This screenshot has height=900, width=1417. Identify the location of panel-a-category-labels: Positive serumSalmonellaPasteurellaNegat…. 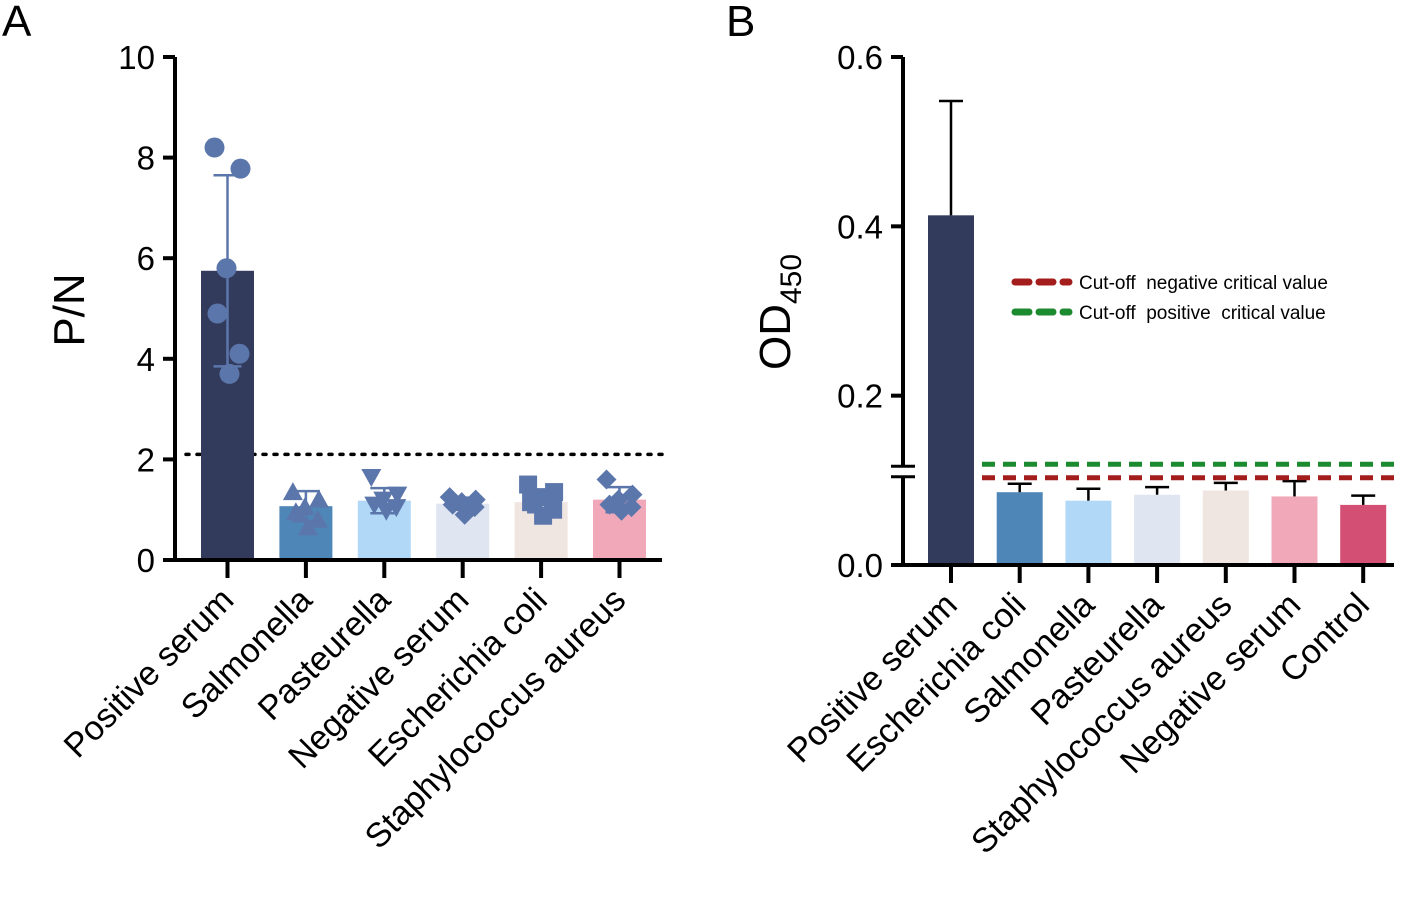
(345, 719).